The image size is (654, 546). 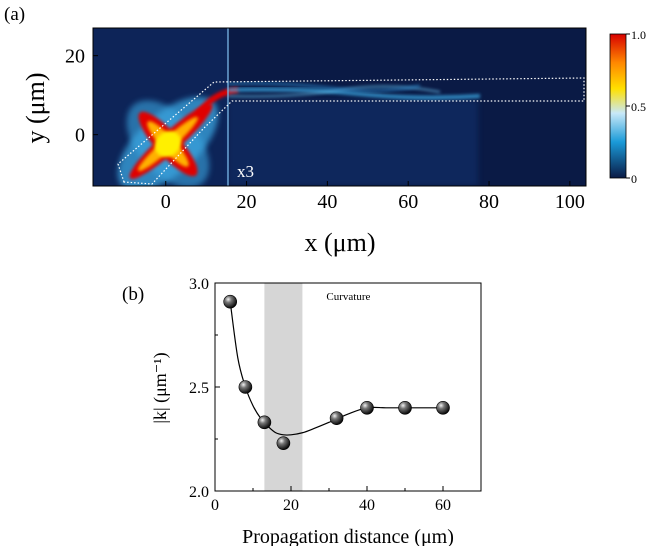 What do you see at coordinates (75, 57) in the screenshot?
I see `y-tick-label-a: 20` at bounding box center [75, 57].